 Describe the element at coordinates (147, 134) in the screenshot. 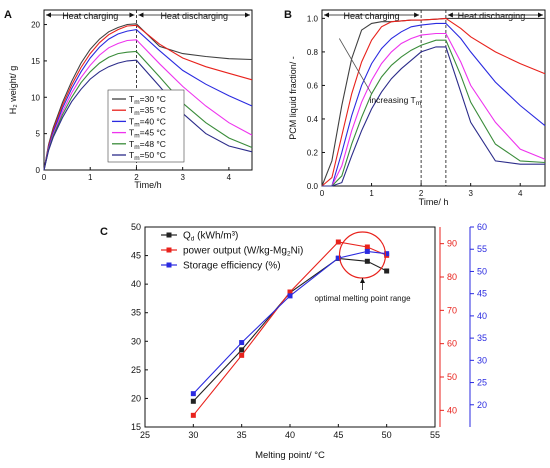

I see `legend-label: Tm=45 °C` at that location.